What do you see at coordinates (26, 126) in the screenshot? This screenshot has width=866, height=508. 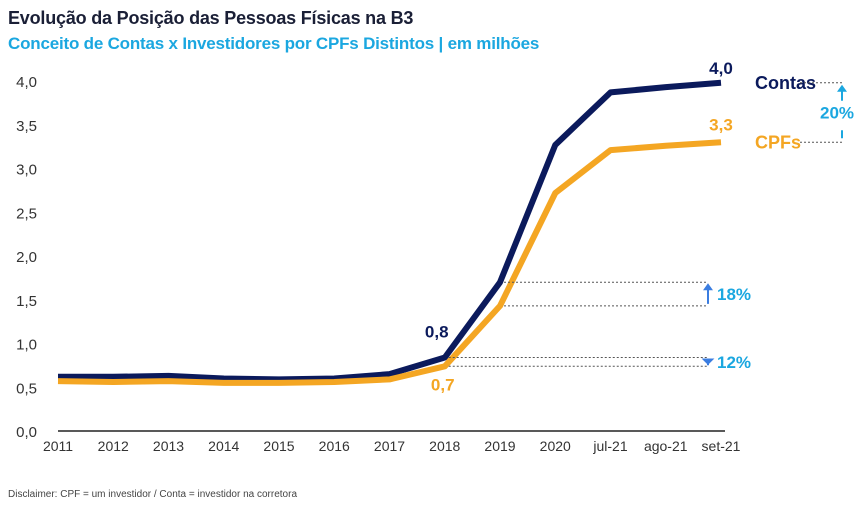 I see `y-tick-label: 3,5` at bounding box center [26, 126].